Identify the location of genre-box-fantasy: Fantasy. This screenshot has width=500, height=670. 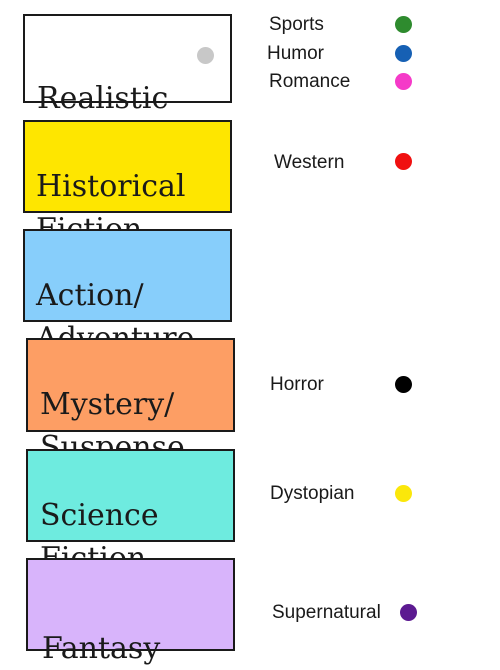
(130, 612).